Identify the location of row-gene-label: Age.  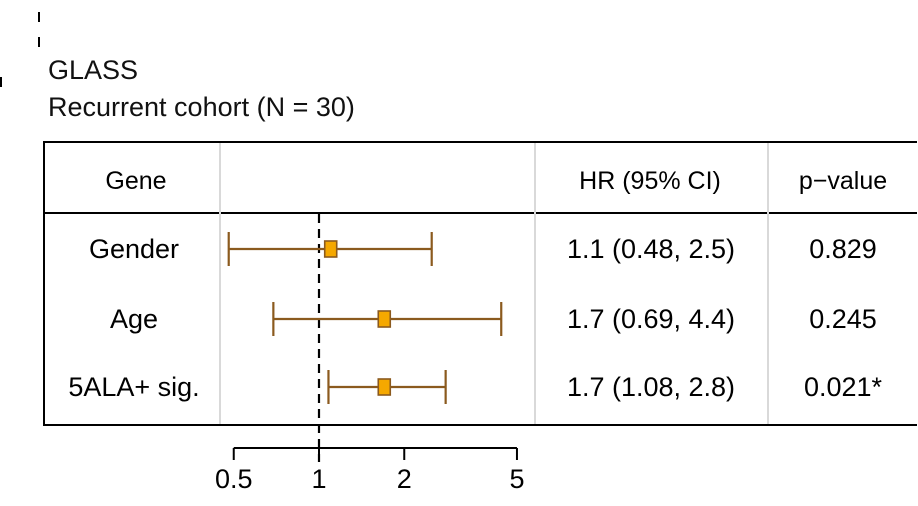
(134, 319).